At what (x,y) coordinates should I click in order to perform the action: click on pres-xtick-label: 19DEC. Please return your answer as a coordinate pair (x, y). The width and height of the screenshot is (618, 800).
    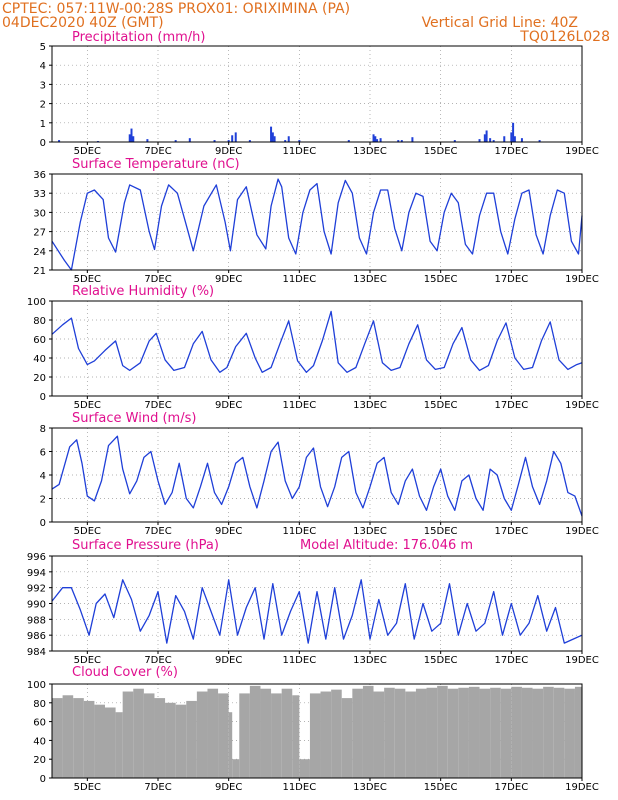
    Looking at the image, I should click on (582, 660).